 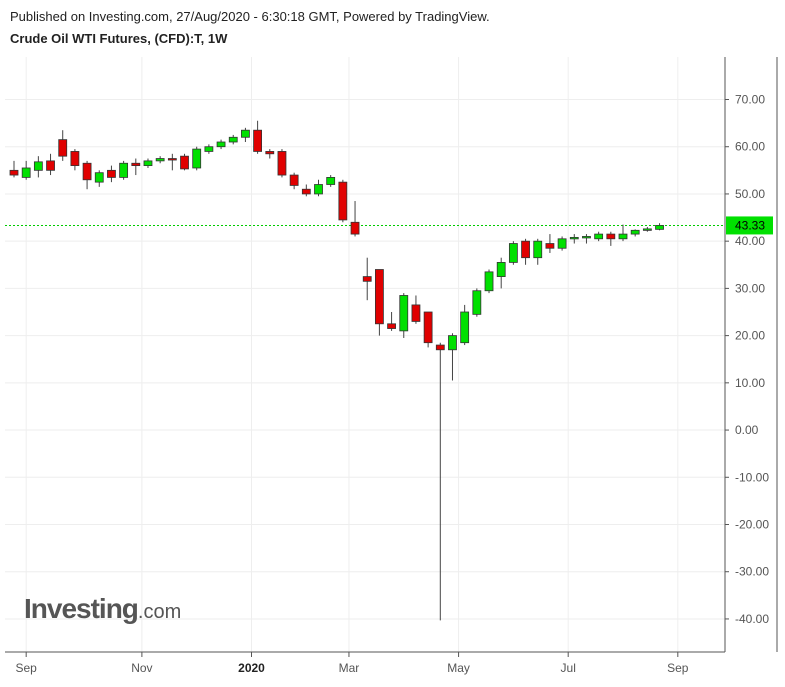 What do you see at coordinates (750, 100) in the screenshot?
I see `y-tick-label: 70.00` at bounding box center [750, 100].